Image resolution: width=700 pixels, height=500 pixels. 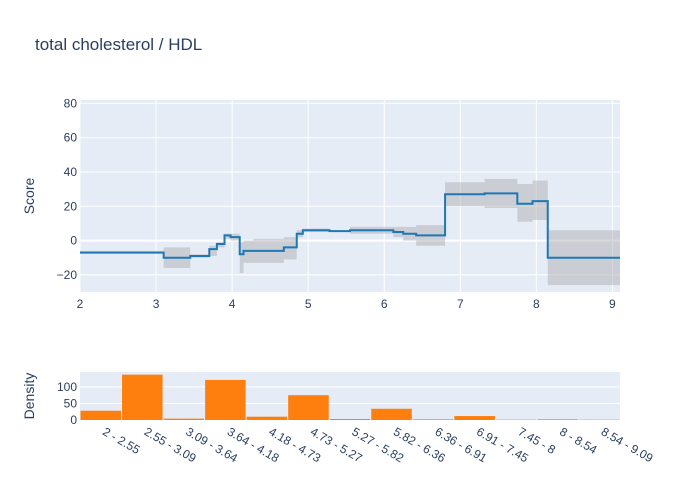 I want to click on density-bars, so click(x=350, y=397).